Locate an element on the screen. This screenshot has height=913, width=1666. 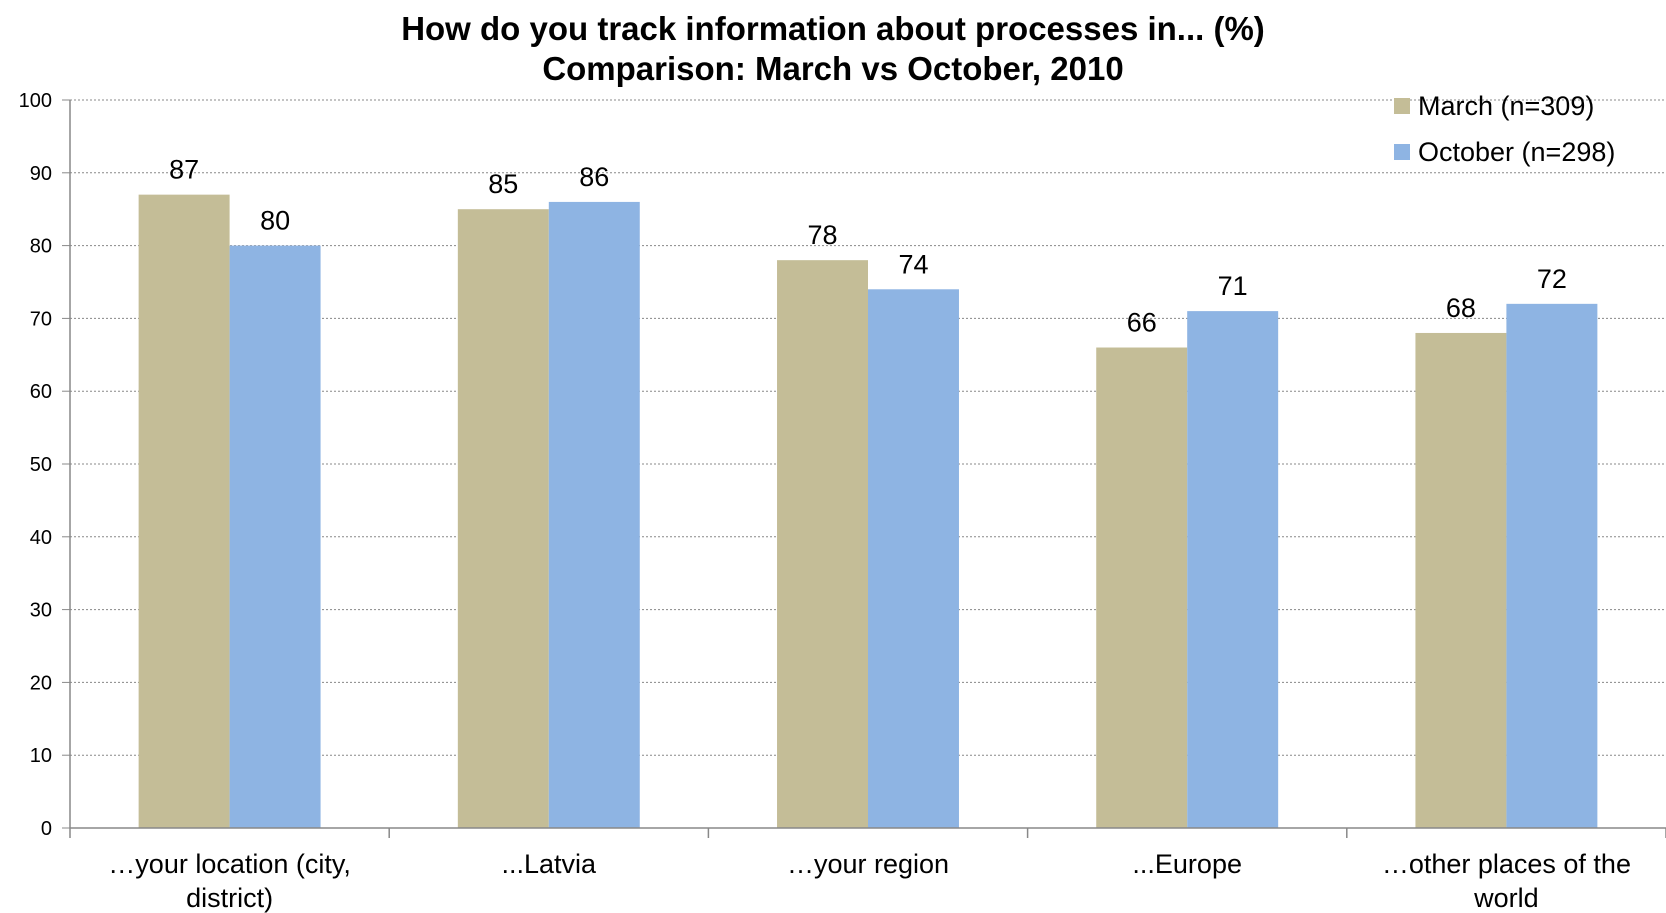
y-tick-label: 100 is located at coordinates (35, 101).